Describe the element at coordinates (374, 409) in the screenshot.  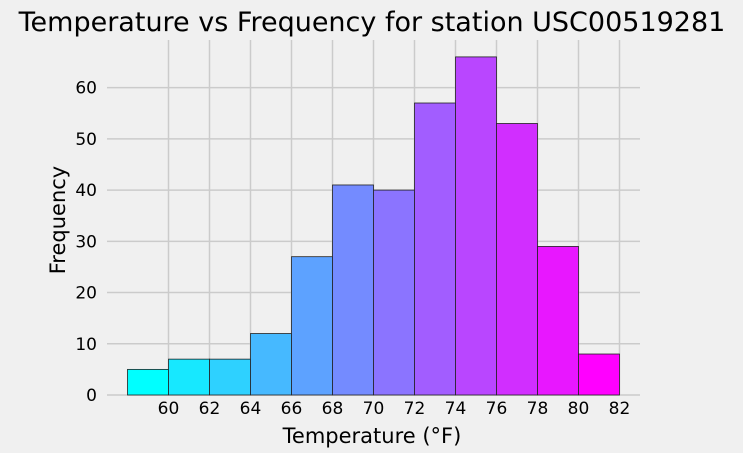
I see `x-tick-label: 70` at that location.